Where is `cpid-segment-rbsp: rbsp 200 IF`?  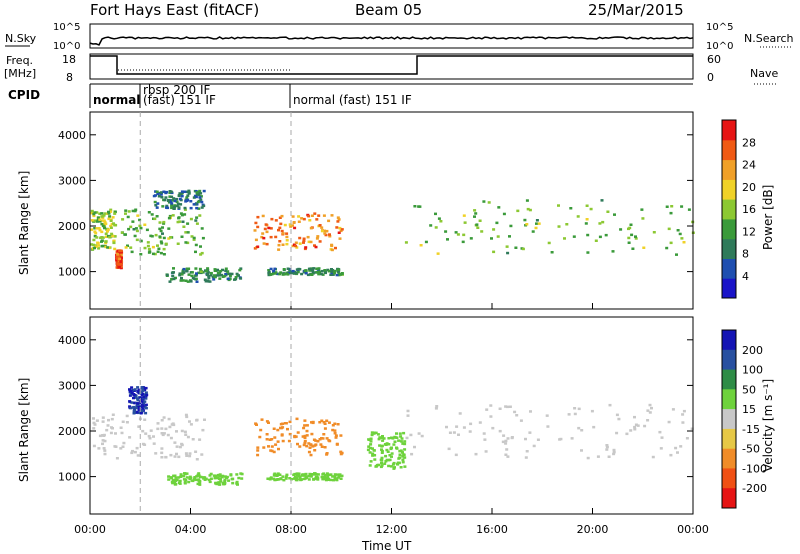 cpid-segment-rbsp: rbsp 200 IF is located at coordinates (176, 90).